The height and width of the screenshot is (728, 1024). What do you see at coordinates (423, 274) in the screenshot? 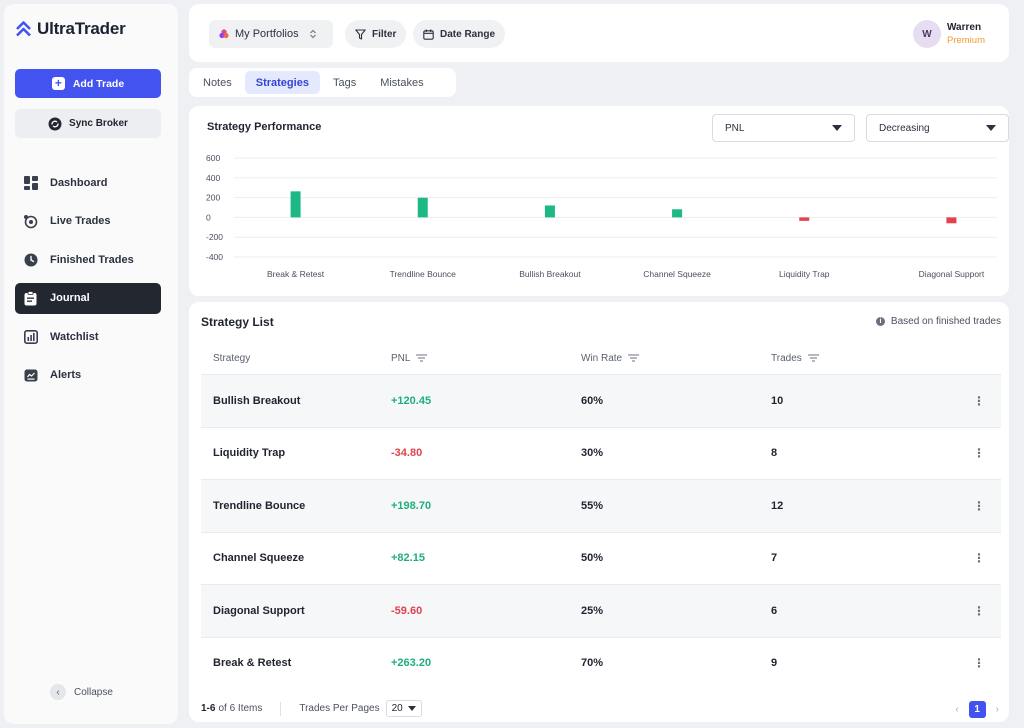
I see `x-tick-label: Trendline Bounce` at bounding box center [423, 274].